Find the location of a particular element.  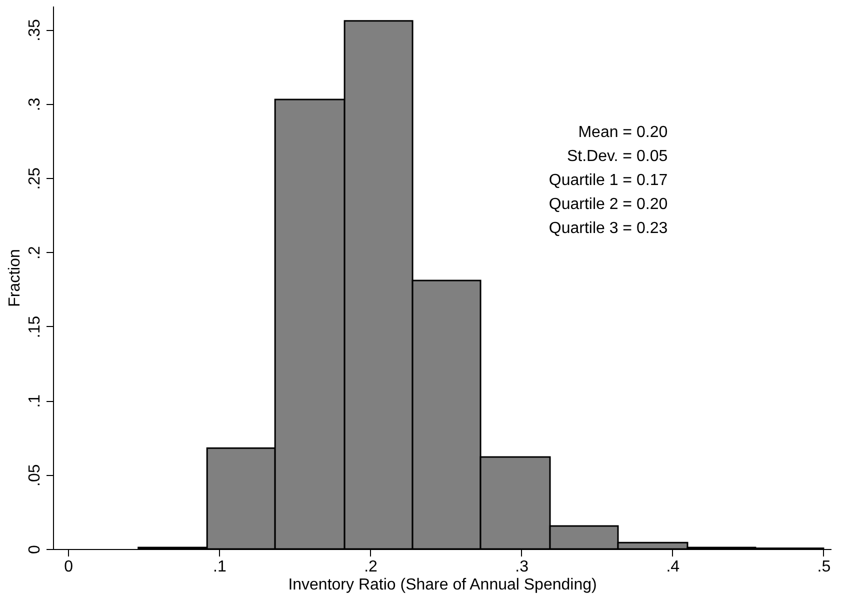

x-tick-label: .4 is located at coordinates (673, 567).